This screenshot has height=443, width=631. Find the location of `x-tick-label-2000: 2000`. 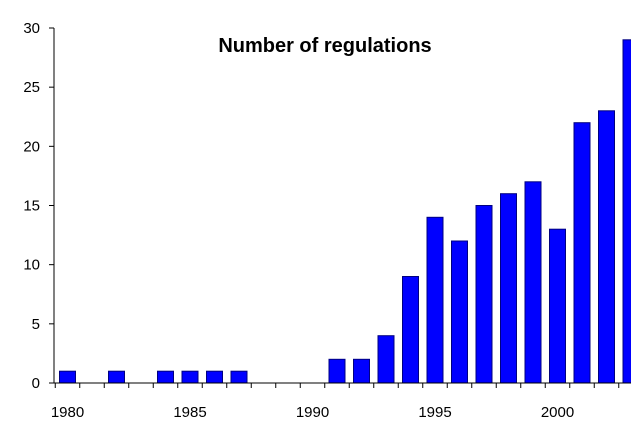

x-tick-label-2000: 2000 is located at coordinates (557, 412).